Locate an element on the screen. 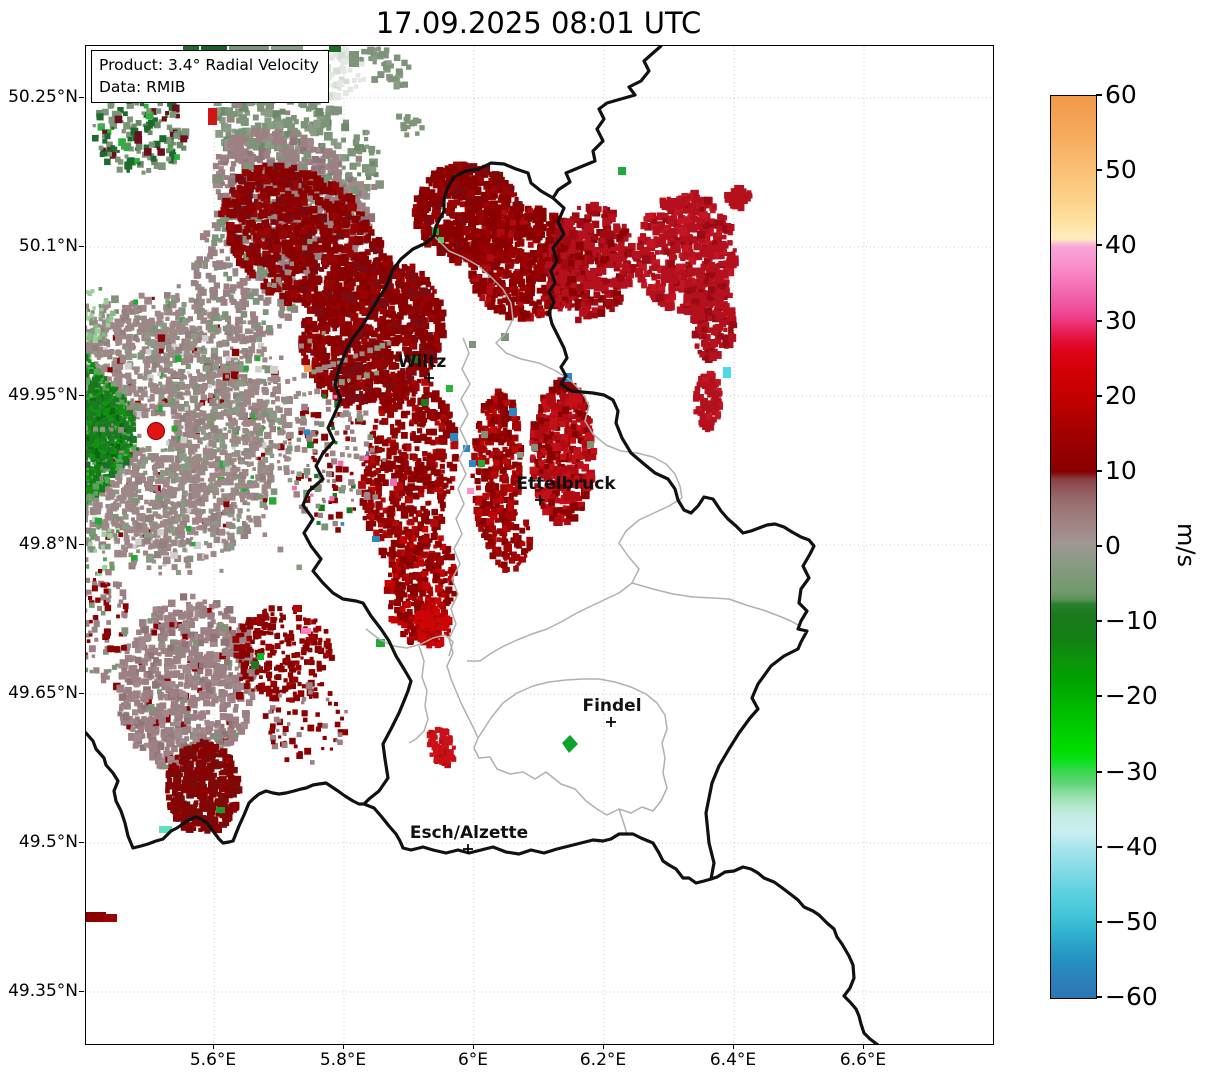  colorbar-tick-label: −10 is located at coordinates (1131, 621).